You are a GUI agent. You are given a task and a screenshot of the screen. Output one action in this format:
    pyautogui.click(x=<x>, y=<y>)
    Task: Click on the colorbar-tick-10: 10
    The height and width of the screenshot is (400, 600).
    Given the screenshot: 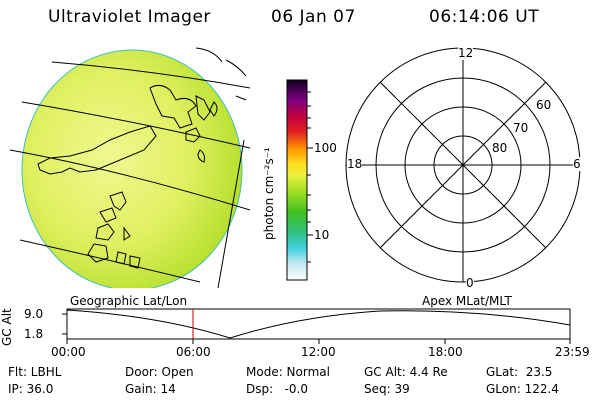 What is the action you would take?
    pyautogui.click(x=322, y=235)
    